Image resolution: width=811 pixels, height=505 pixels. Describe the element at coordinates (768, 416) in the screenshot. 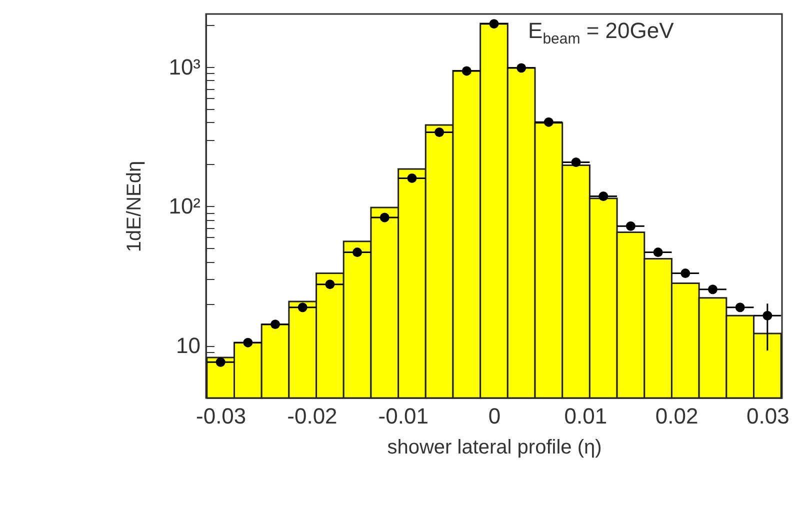

I see `x-tick-label: 0.03` at that location.